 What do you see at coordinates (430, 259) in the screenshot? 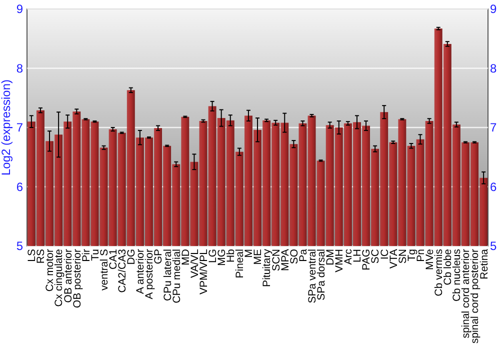
I see `x-tick-label: MVe` at bounding box center [430, 259].